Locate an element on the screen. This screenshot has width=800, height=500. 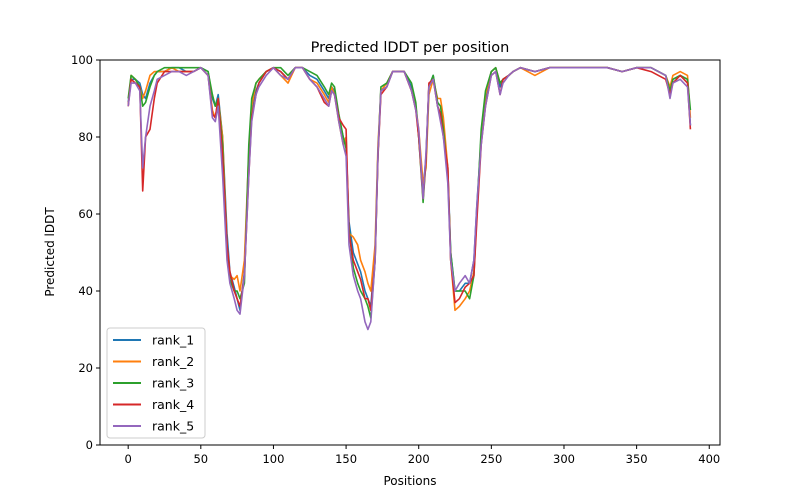
legend-label-rank-2: rank_2 is located at coordinates (173, 361).